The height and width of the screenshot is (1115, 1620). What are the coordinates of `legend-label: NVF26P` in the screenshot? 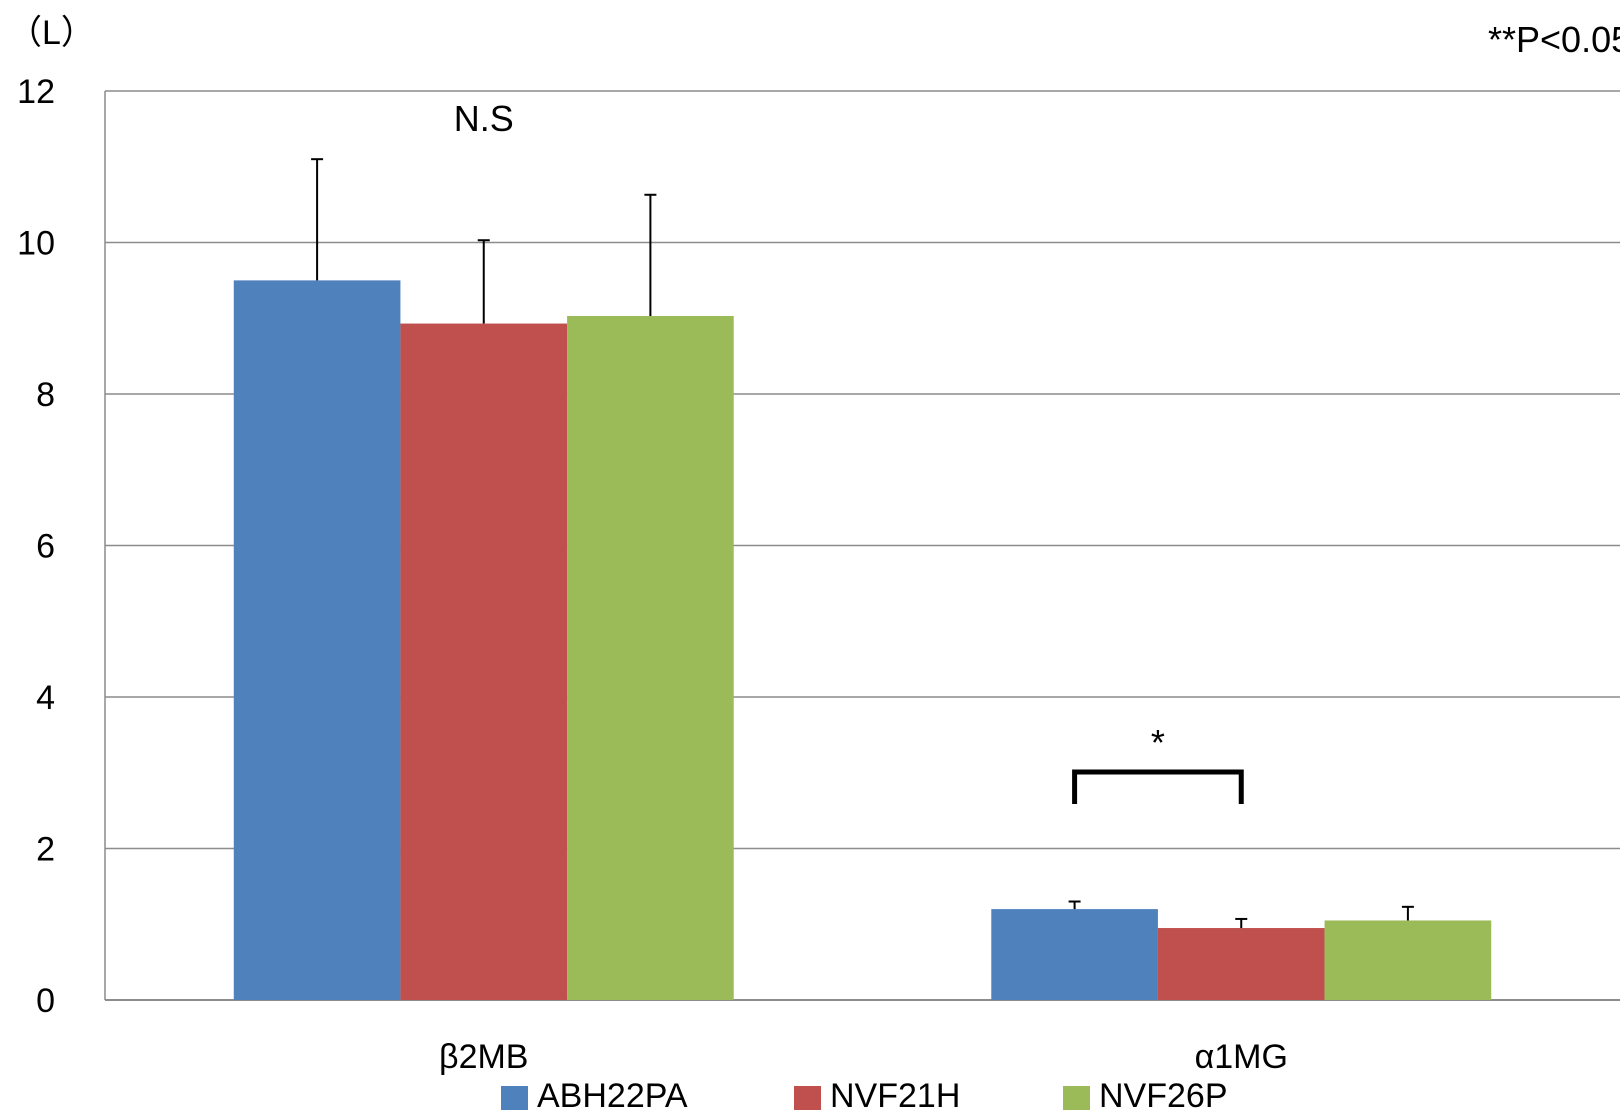 It's located at (1163, 1096).